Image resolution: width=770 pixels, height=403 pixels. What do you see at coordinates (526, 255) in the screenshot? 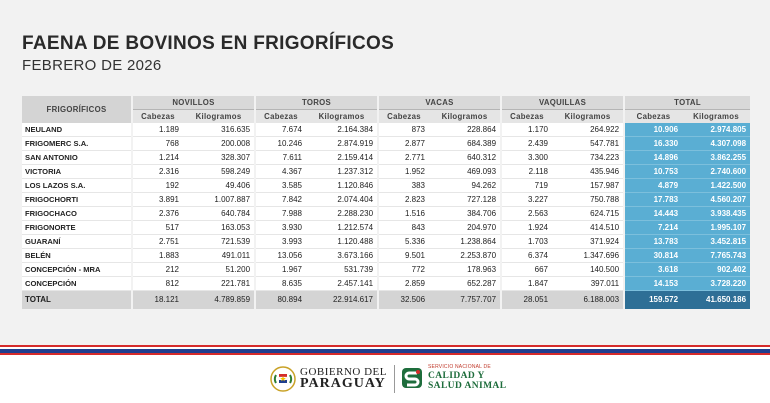
I see `table-cell: 6.374` at bounding box center [526, 255].